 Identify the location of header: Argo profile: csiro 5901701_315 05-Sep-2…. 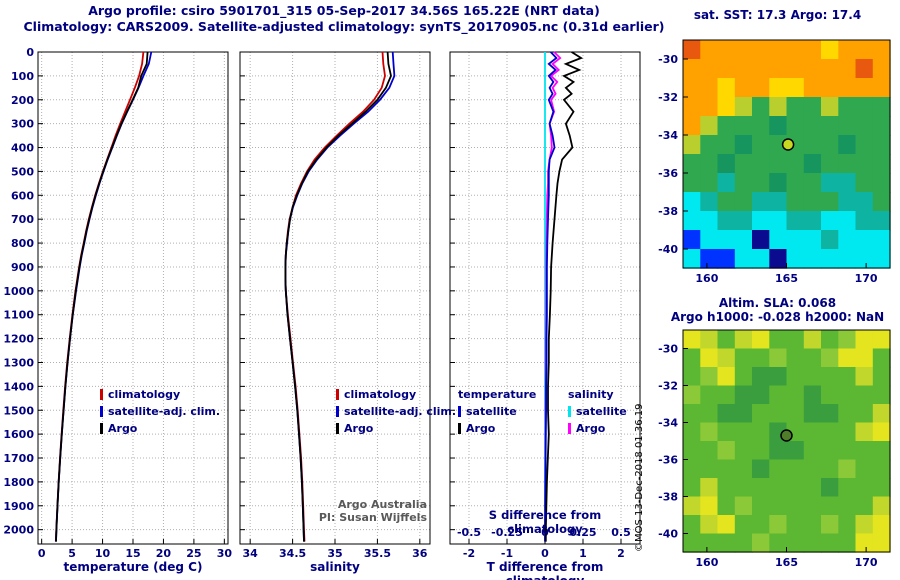
(344, 19).